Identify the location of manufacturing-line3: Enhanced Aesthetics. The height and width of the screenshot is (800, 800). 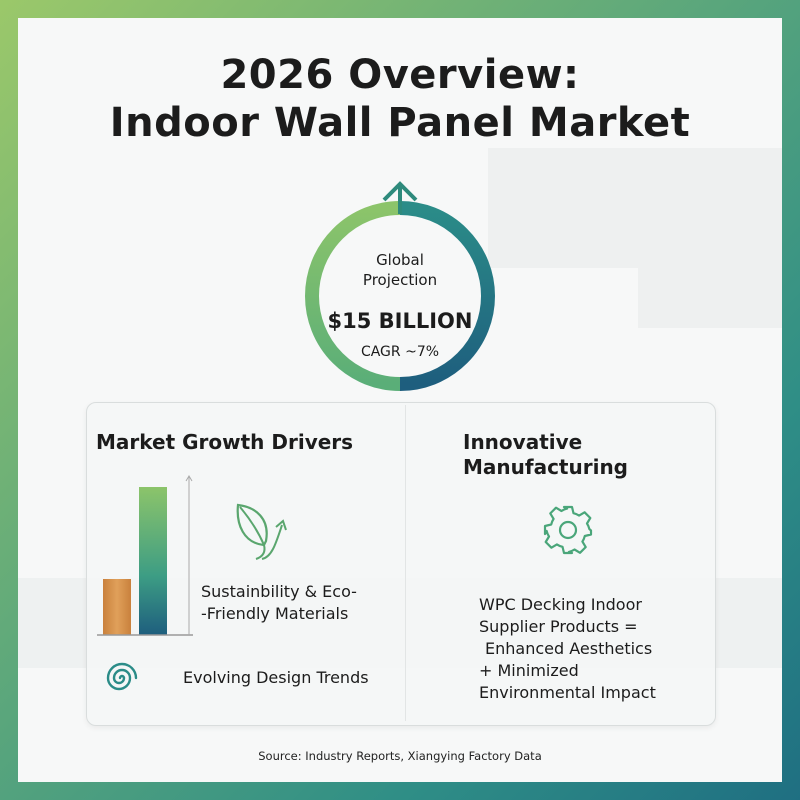
(569, 648).